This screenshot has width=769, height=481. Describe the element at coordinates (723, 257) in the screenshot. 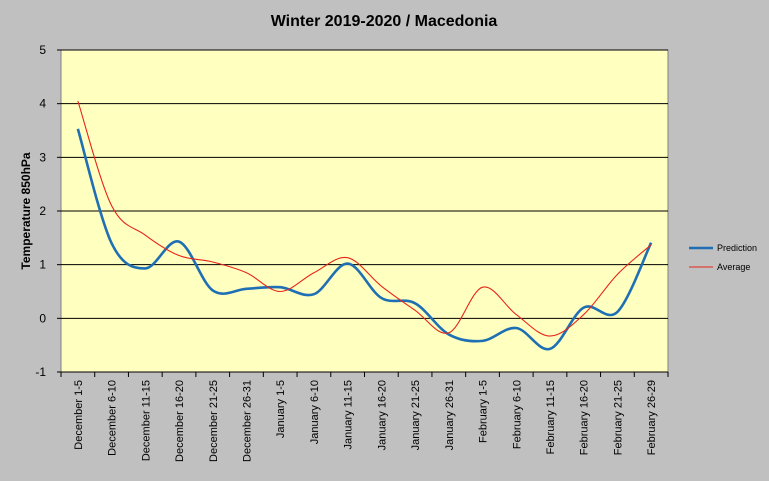

I see `legend: Prediction Average` at that location.